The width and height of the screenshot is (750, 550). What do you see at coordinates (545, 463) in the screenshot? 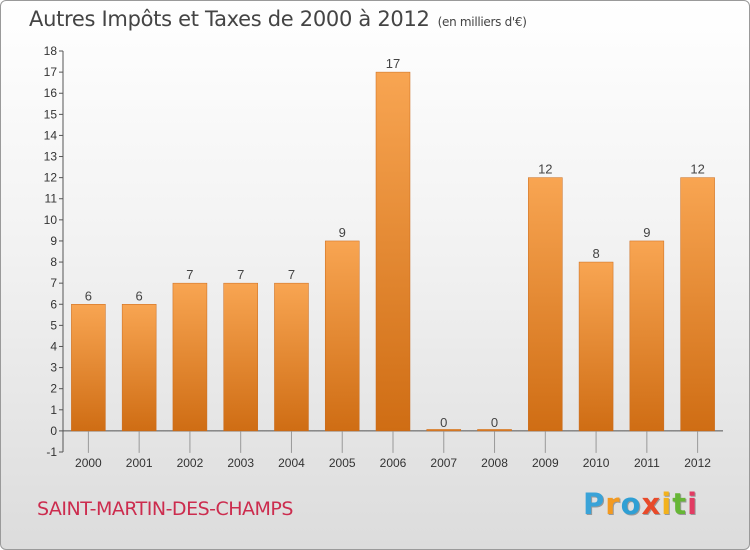
I see `x-tick-label-2009: 2009` at bounding box center [545, 463].